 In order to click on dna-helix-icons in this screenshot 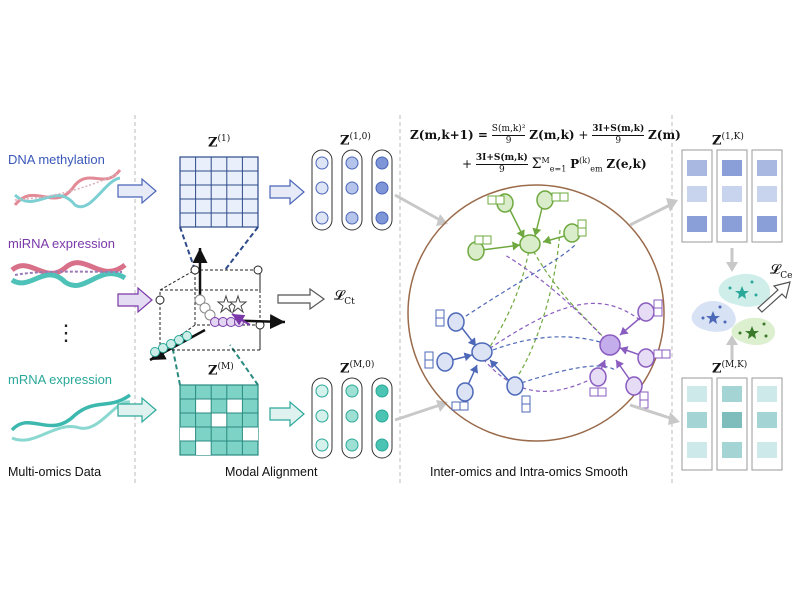, I will do `click(71, 305)`.